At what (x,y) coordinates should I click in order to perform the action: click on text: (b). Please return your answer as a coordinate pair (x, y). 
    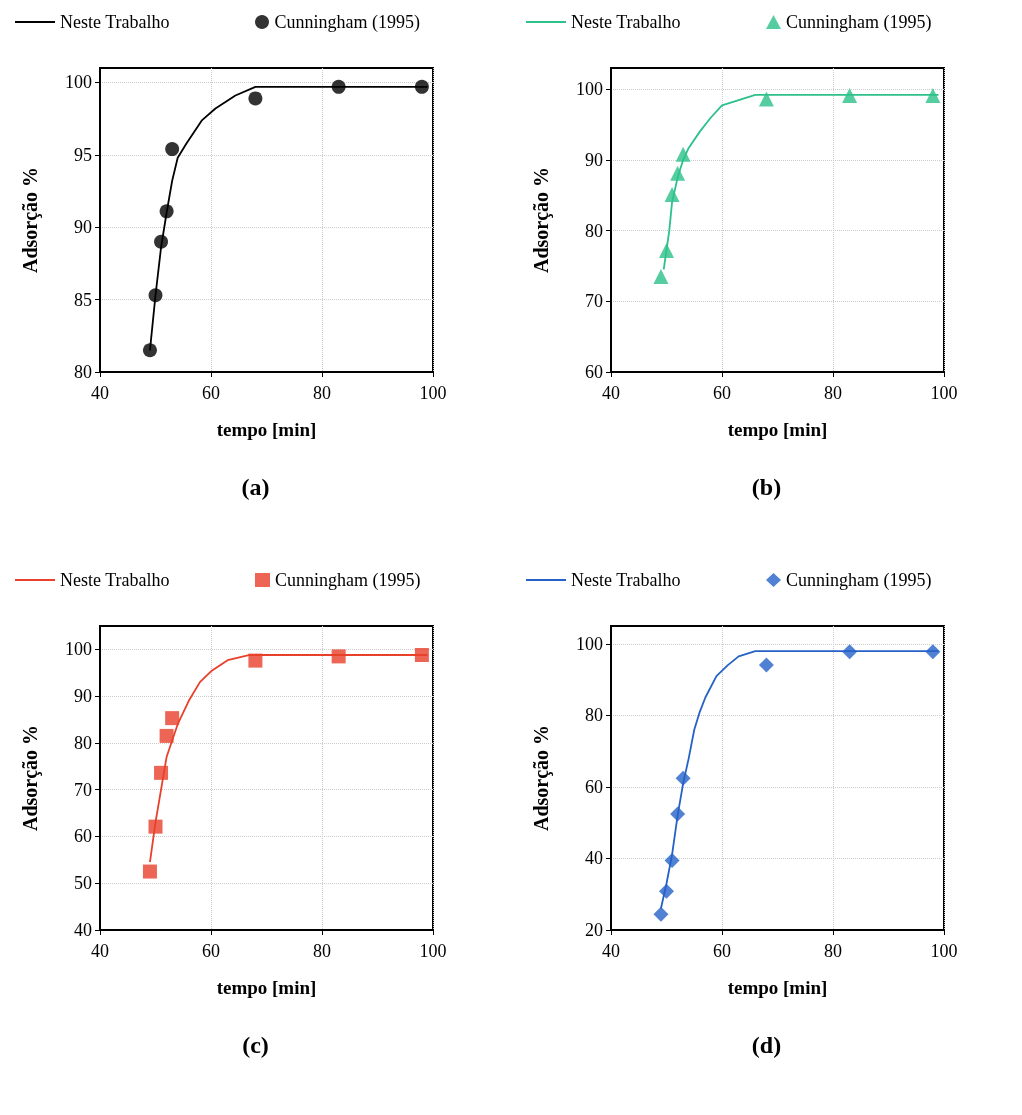
    Looking at the image, I should click on (766, 487).